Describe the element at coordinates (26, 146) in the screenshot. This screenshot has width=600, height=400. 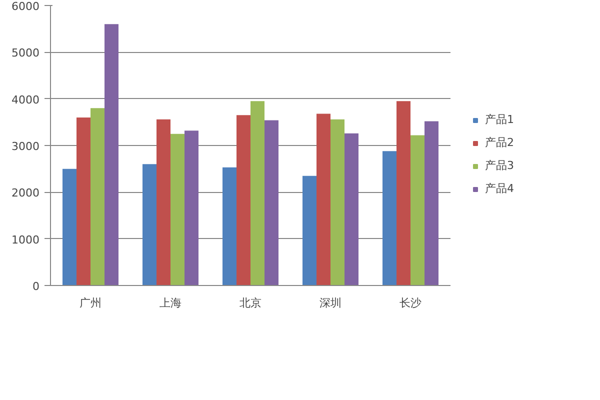
I see `y-tick-label: 3000` at that location.